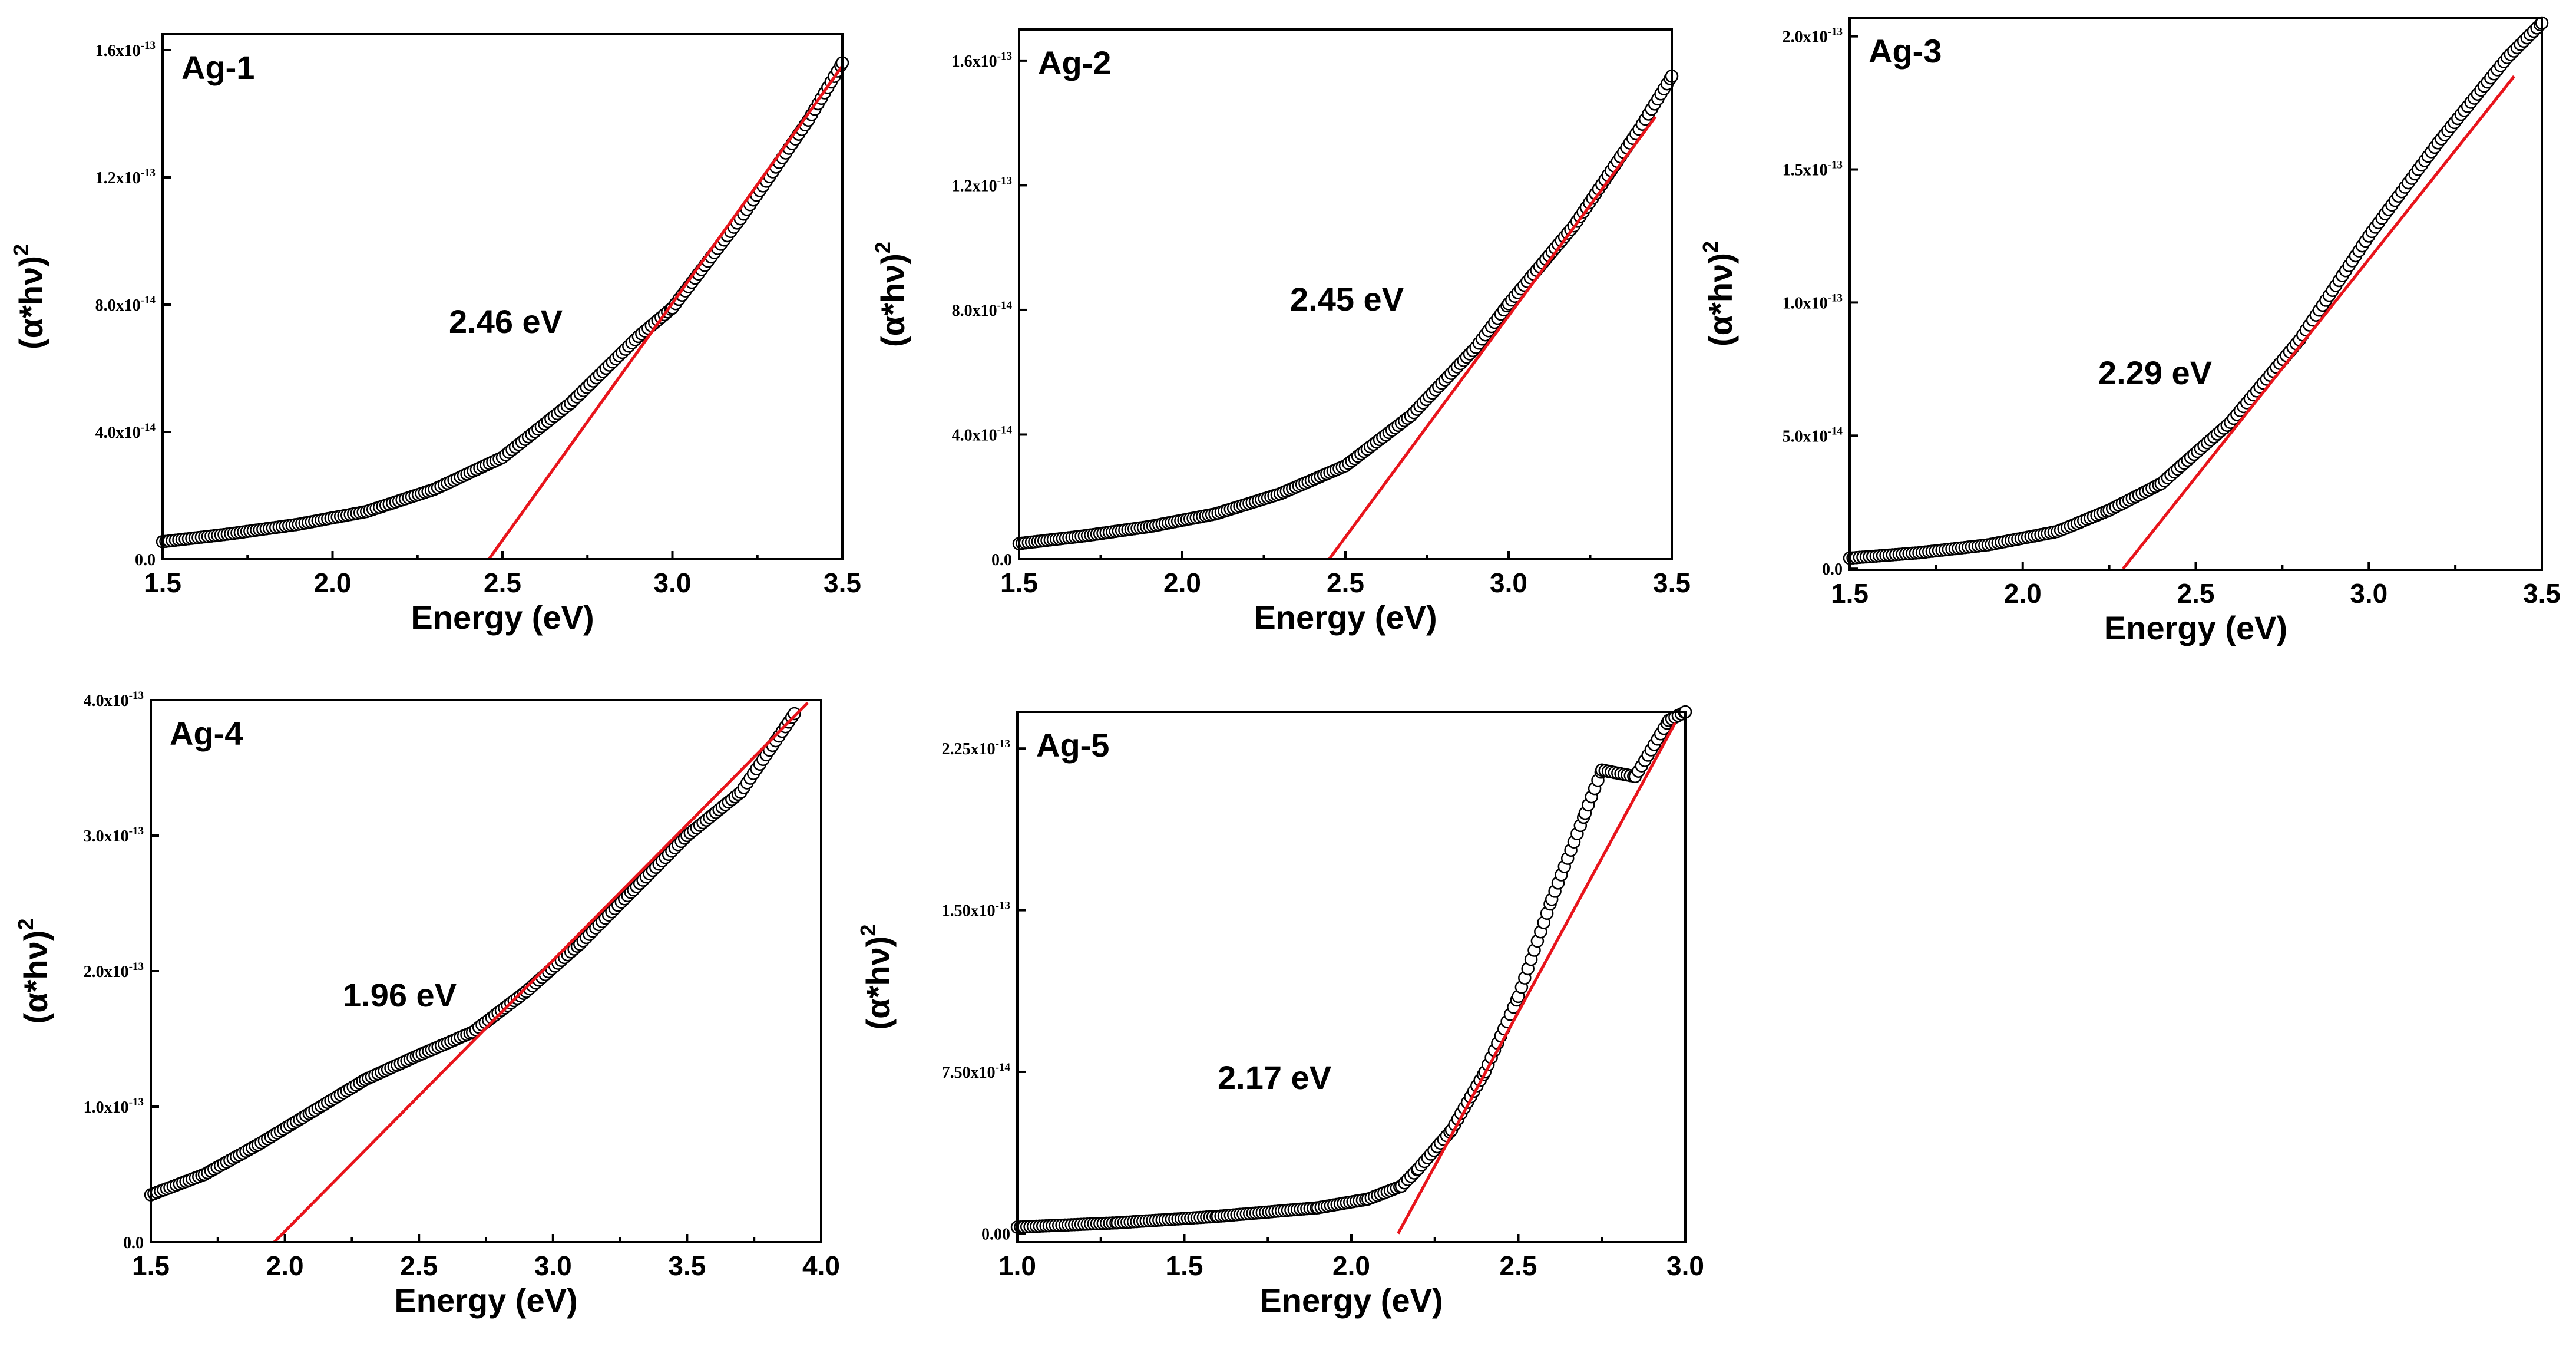  Describe the element at coordinates (1813, 169) in the screenshot. I see `y-tick-label: 1.5x10⁻¹³` at that location.